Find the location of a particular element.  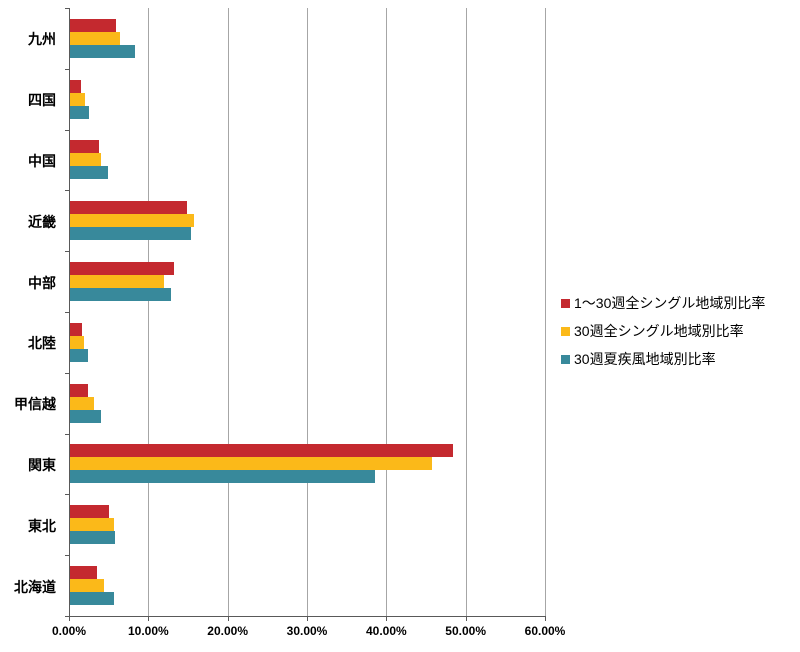

y-axis-label: 東北 is located at coordinates (42, 525).